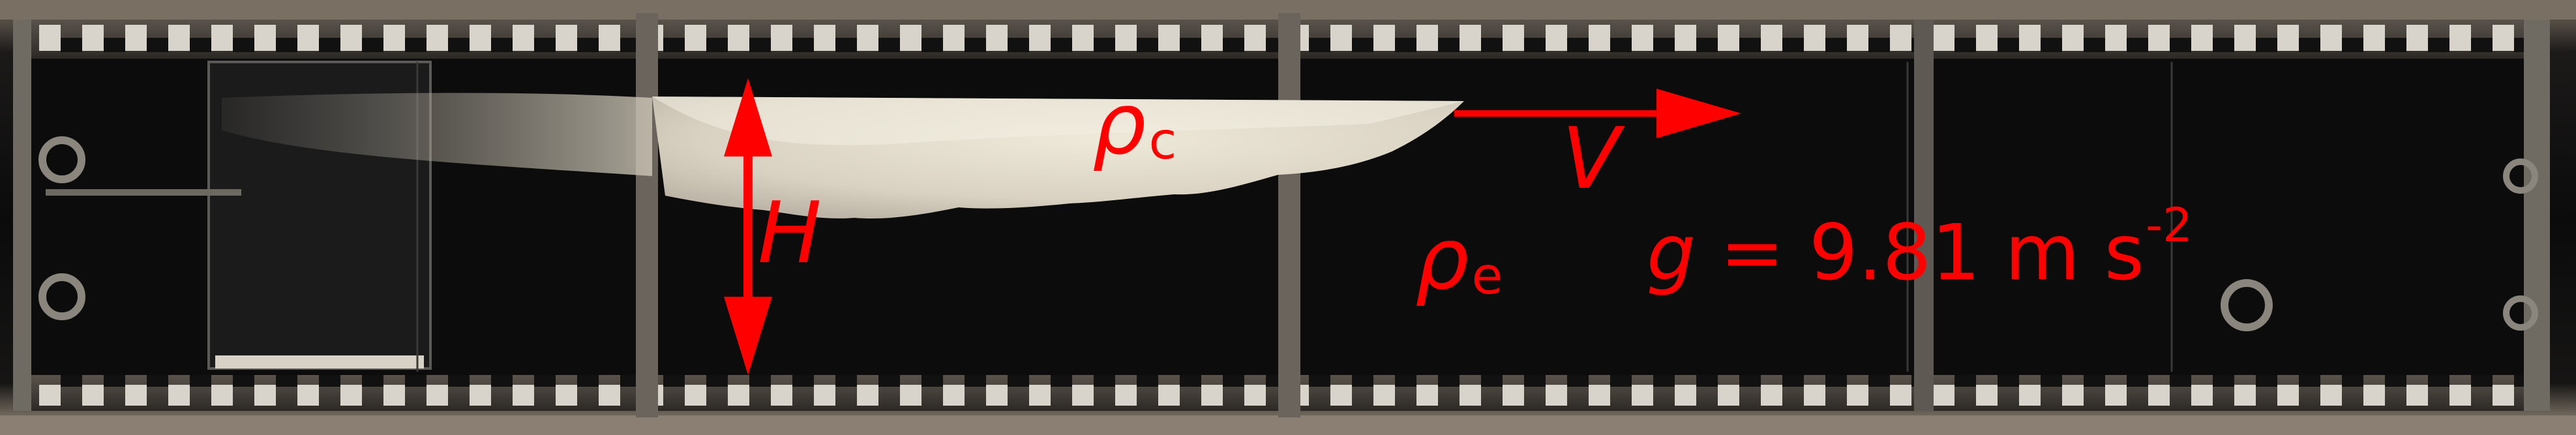  What do you see at coordinates (1919, 252) in the screenshot?
I see `gravity-value: = 9.81 m s` at bounding box center [1919, 252].